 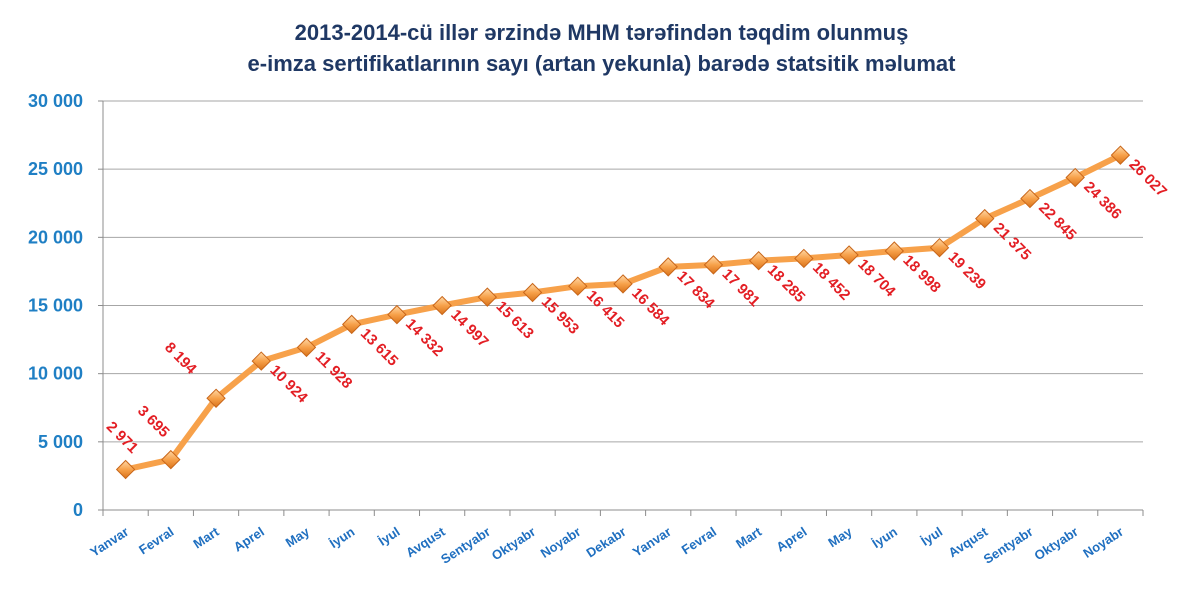 I want to click on data-label: 21 375, so click(x=1012, y=241).